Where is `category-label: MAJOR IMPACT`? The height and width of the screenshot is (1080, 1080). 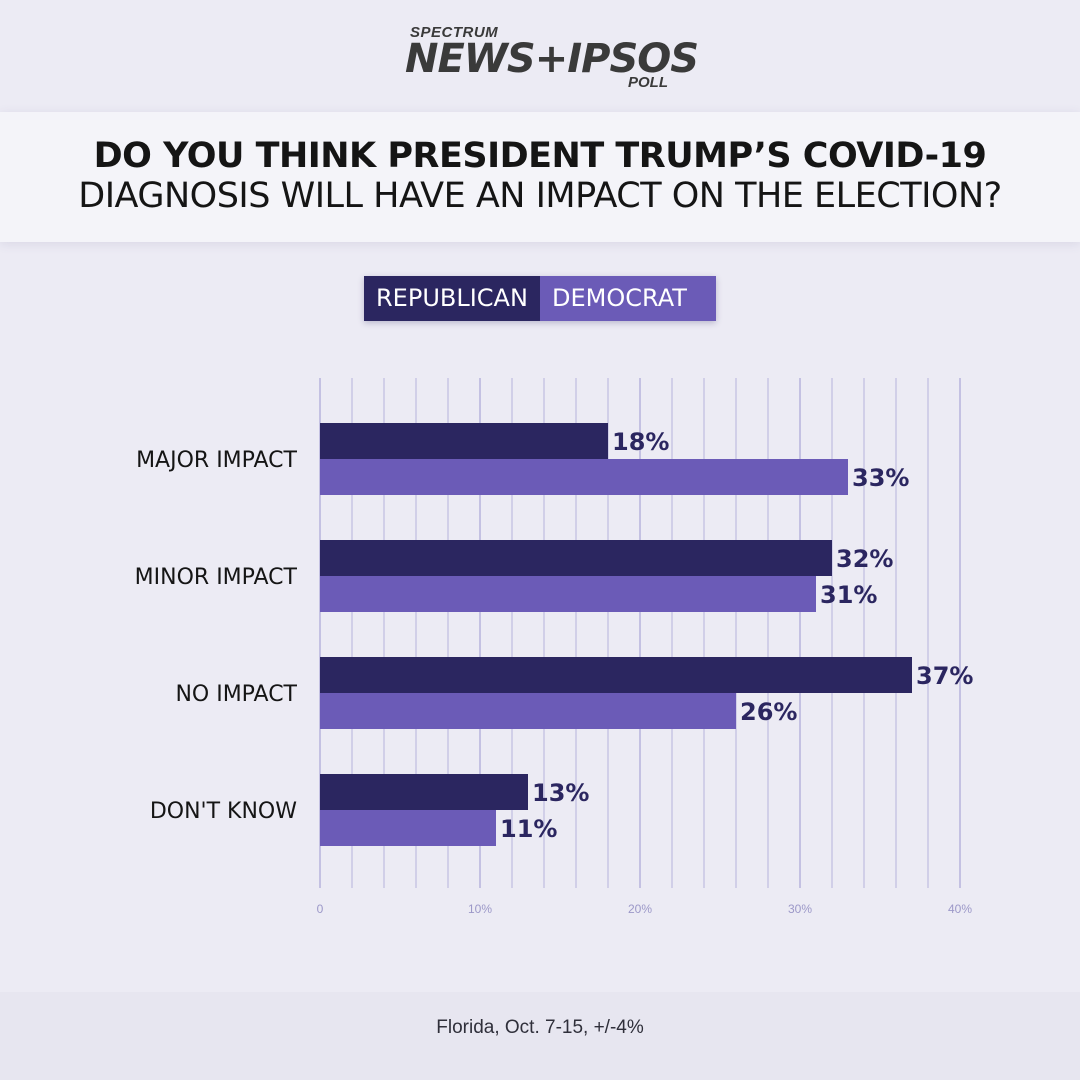
category-label: MAJOR IMPACT is located at coordinates (216, 460).